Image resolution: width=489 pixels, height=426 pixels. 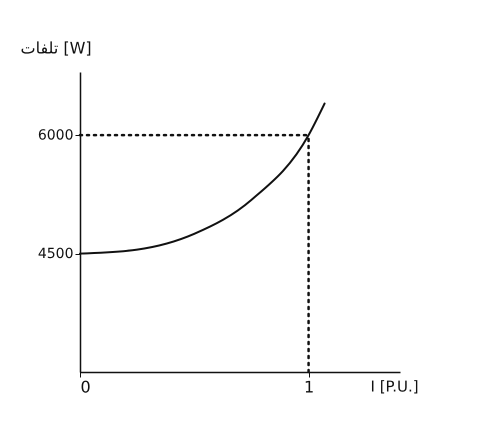 What do you see at coordinates (56, 136) in the screenshot?
I see `y-tick-label: 6000` at bounding box center [56, 136].